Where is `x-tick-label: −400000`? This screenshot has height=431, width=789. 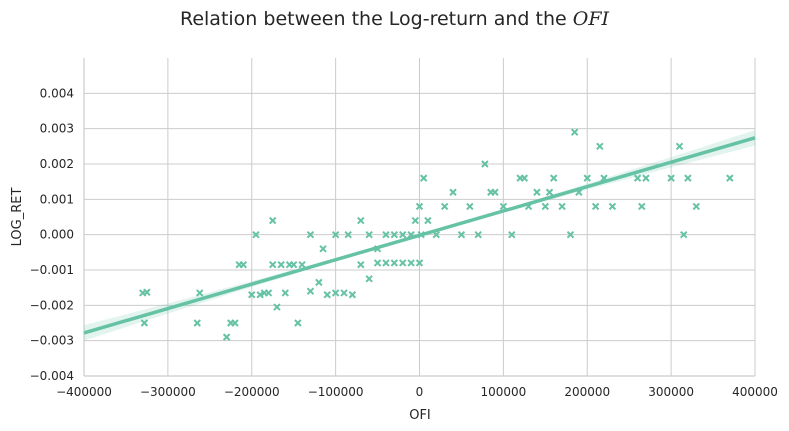 x-tick-label: −400000 is located at coordinates (84, 392).